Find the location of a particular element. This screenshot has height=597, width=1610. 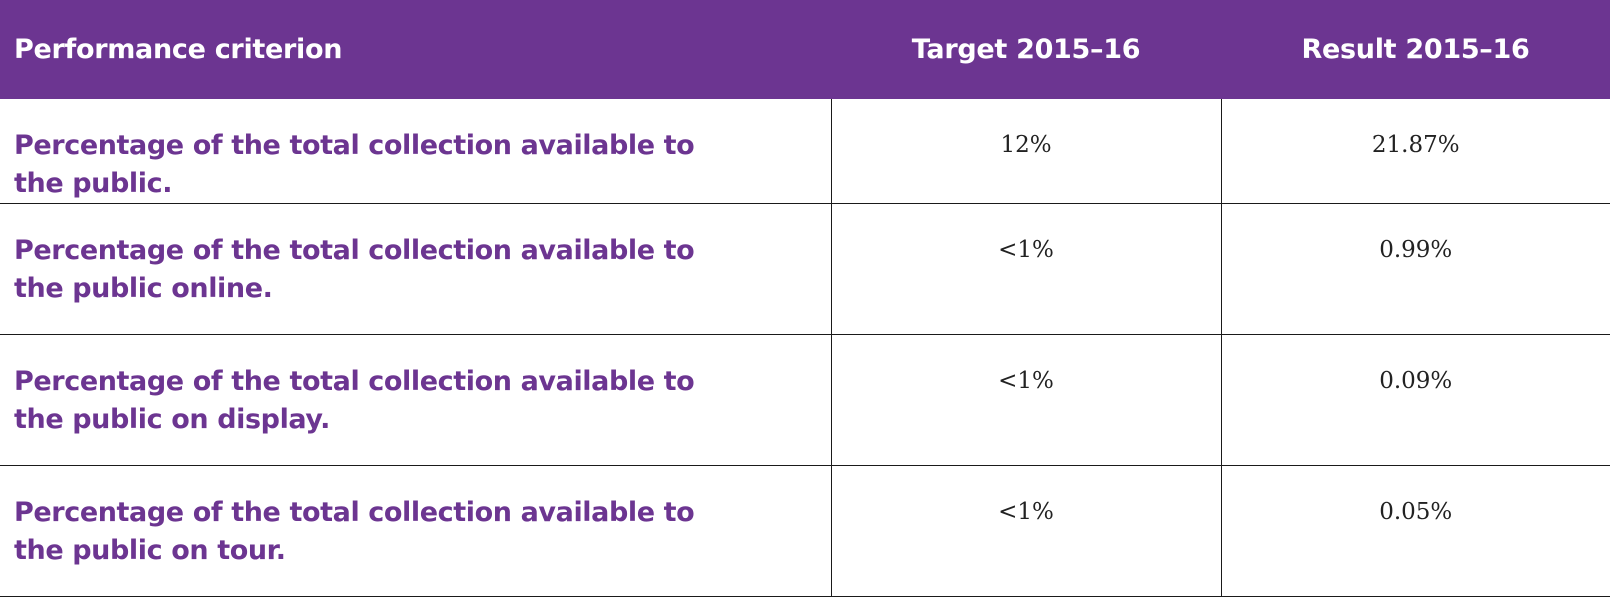

result-cell: 0.05% is located at coordinates (1415, 531).